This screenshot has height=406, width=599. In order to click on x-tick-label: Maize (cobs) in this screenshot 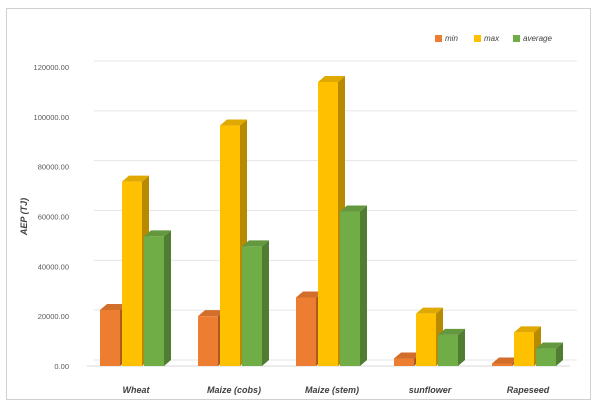, I will do `click(234, 390)`.